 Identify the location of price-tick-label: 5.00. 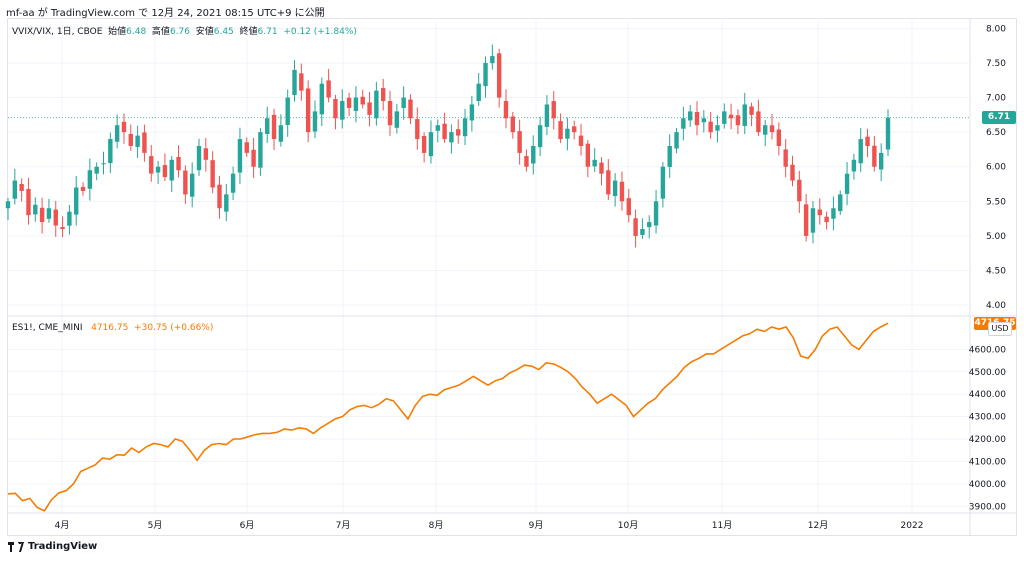
(996, 237).